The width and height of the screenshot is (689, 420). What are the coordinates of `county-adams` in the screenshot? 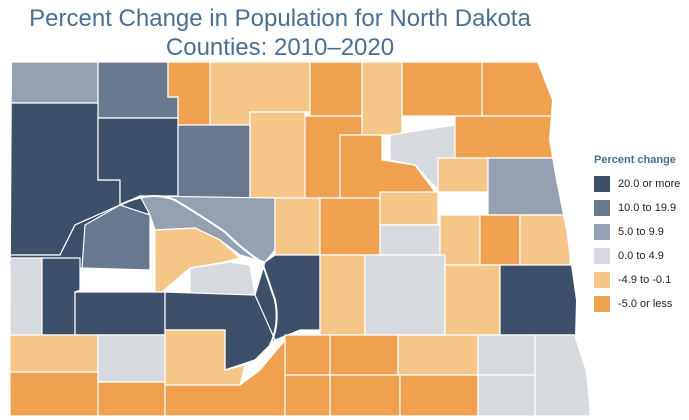 It's located at (54, 393).